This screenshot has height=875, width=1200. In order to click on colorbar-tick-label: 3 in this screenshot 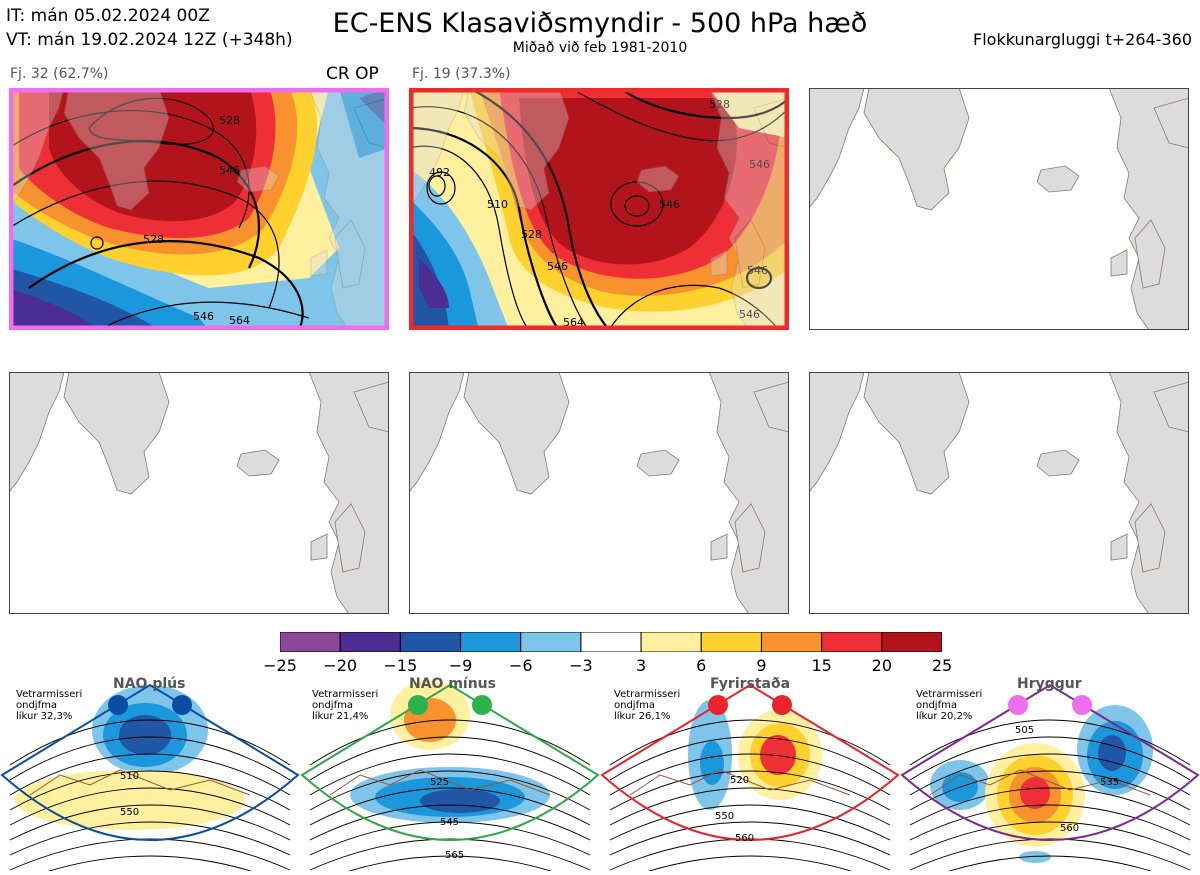, I will do `click(641, 665)`.